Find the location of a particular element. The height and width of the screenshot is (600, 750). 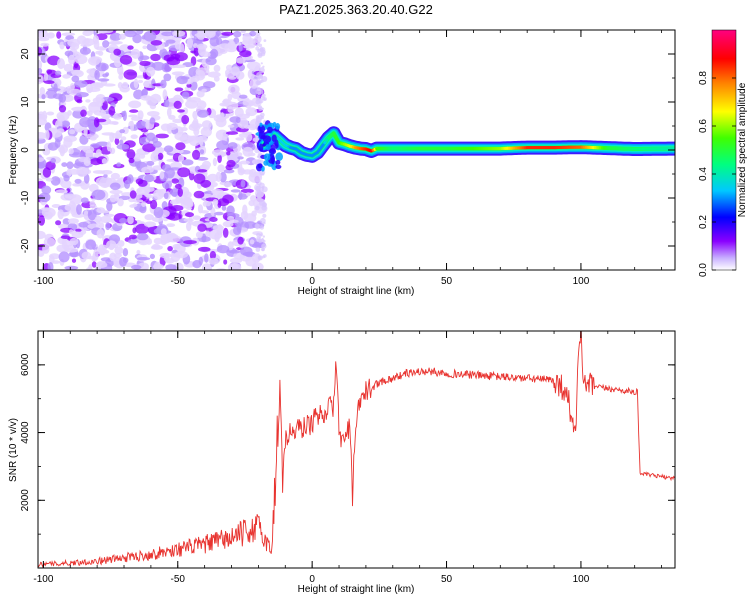

x-tick-label: 100 is located at coordinates (581, 579).